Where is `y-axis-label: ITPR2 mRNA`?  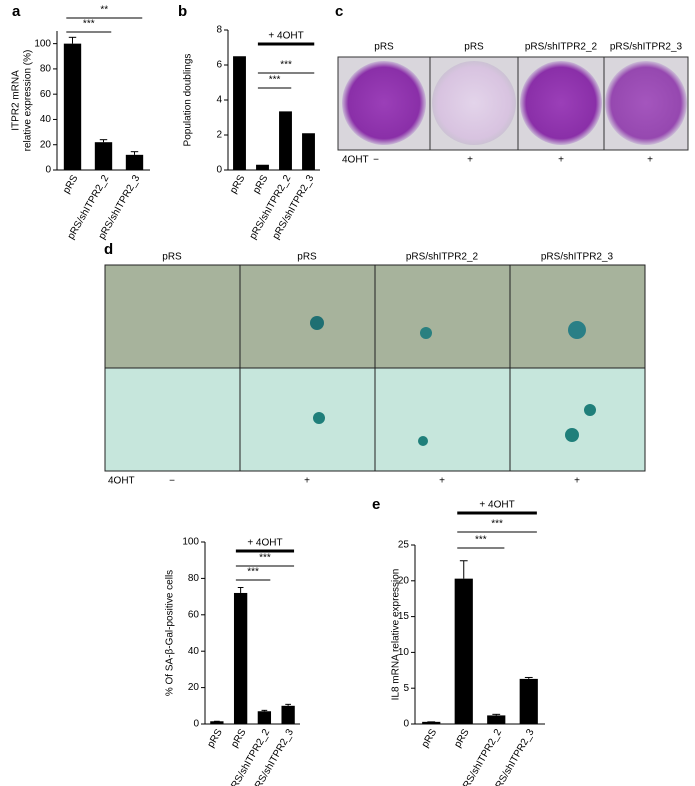 y-axis-label: ITPR2 mRNA is located at coordinates (16, 100).